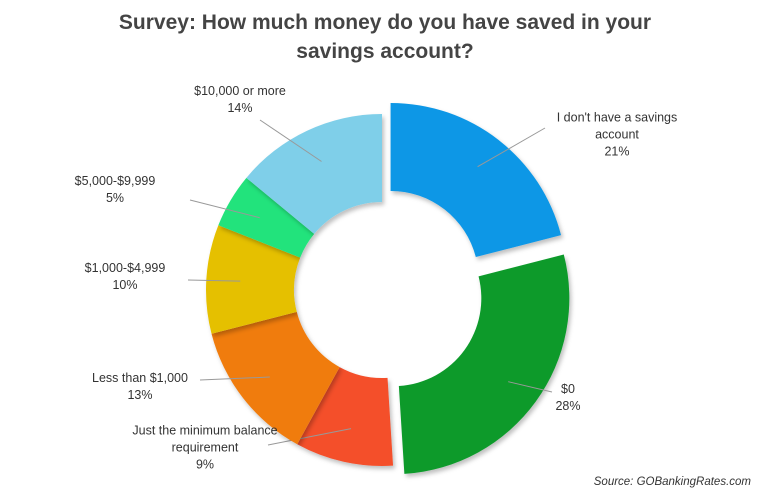  I want to click on value-label: 13%, so click(140, 395).